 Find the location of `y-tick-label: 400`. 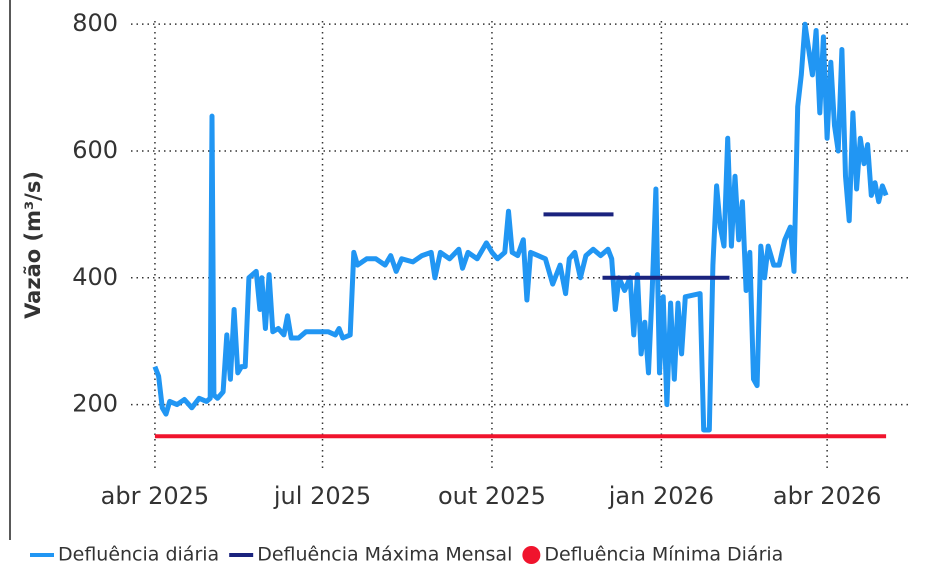

y-tick-label: 400 is located at coordinates (95, 277).